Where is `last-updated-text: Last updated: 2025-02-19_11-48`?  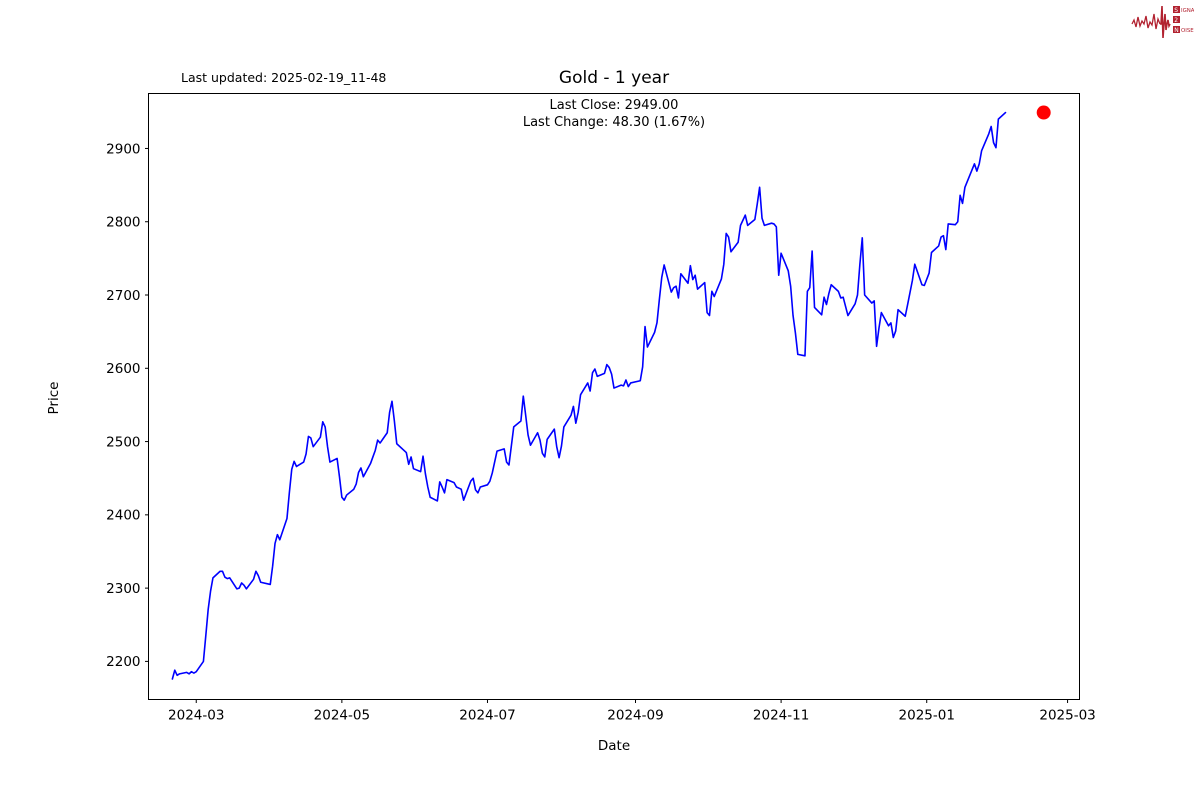 last-updated-text: Last updated: 2025-02-19_11-48 is located at coordinates (284, 77).